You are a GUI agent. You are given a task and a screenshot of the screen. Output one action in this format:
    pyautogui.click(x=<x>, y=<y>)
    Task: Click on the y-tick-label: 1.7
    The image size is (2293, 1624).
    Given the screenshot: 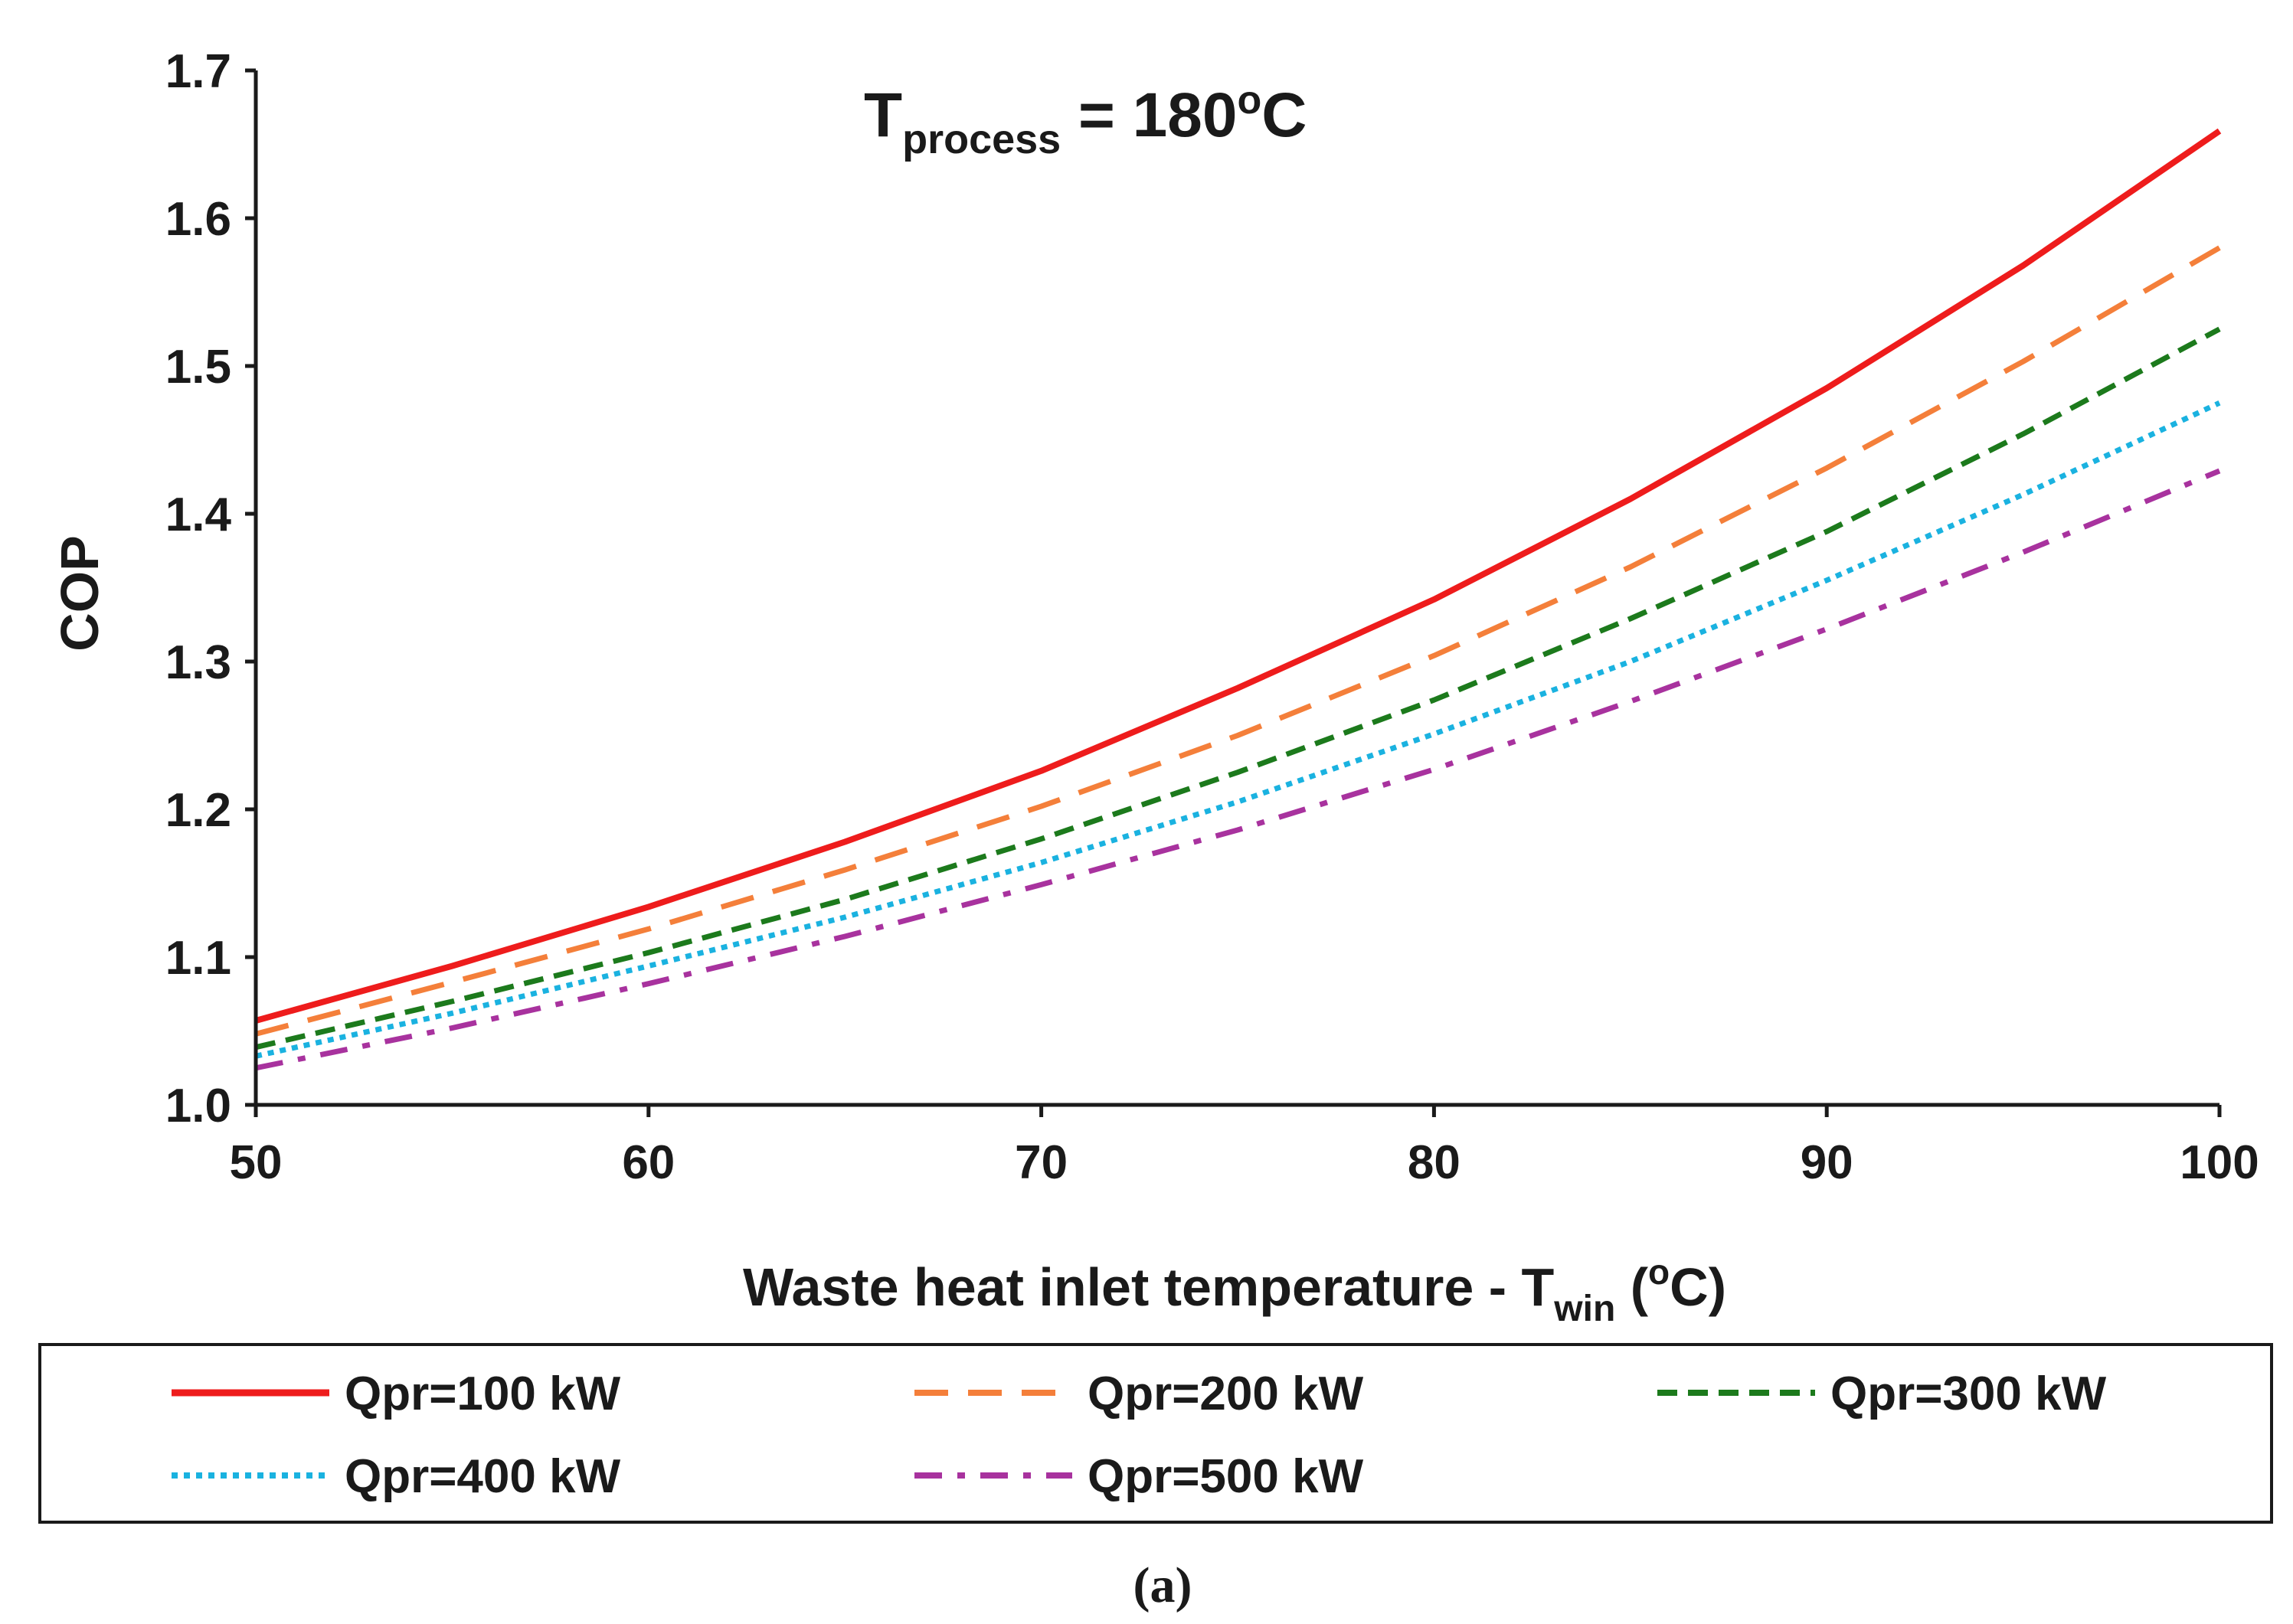 What is the action you would take?
    pyautogui.click(x=198, y=71)
    